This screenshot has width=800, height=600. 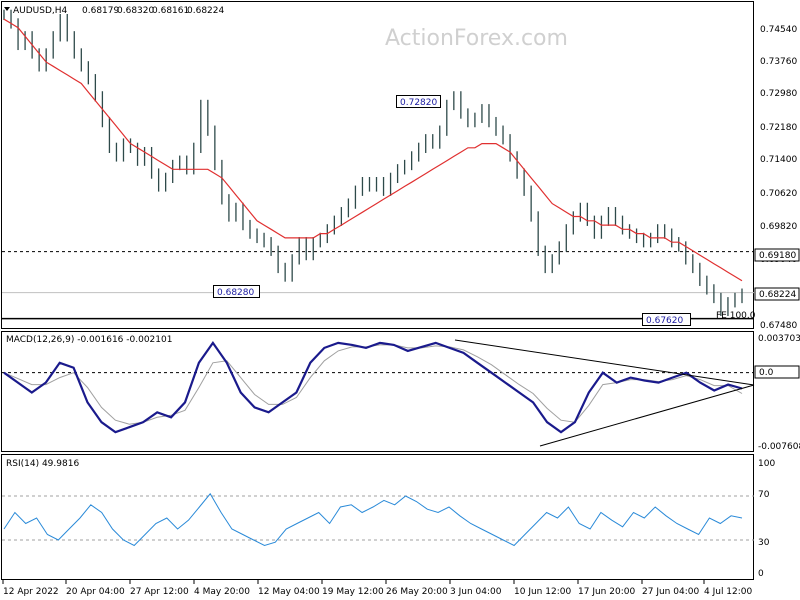 What do you see at coordinates (766, 519) in the screenshot?
I see `rsi-axis: 100 70 30 0` at bounding box center [766, 519].